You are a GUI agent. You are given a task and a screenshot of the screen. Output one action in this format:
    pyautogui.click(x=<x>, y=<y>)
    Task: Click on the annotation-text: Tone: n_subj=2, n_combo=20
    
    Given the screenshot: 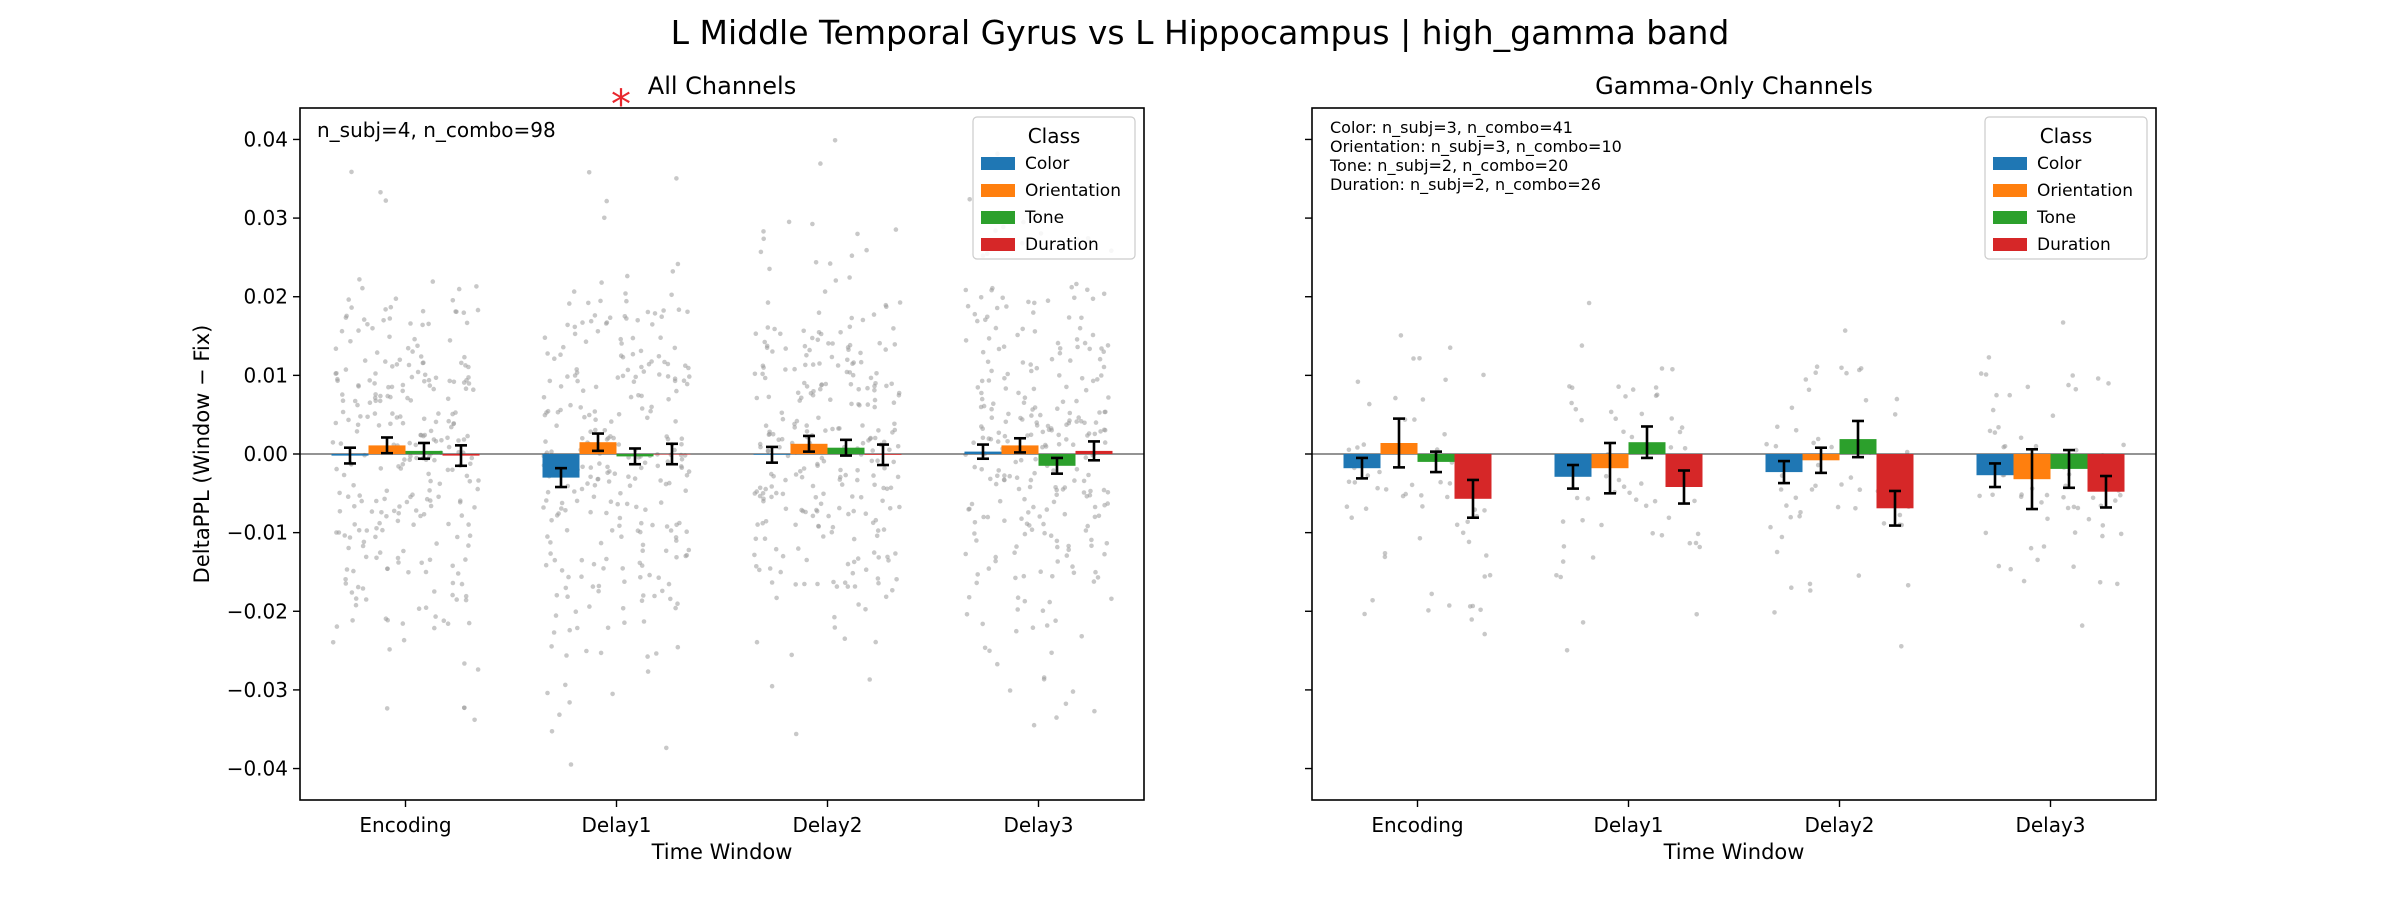 What is the action you would take?
    pyautogui.click(x=1448, y=166)
    